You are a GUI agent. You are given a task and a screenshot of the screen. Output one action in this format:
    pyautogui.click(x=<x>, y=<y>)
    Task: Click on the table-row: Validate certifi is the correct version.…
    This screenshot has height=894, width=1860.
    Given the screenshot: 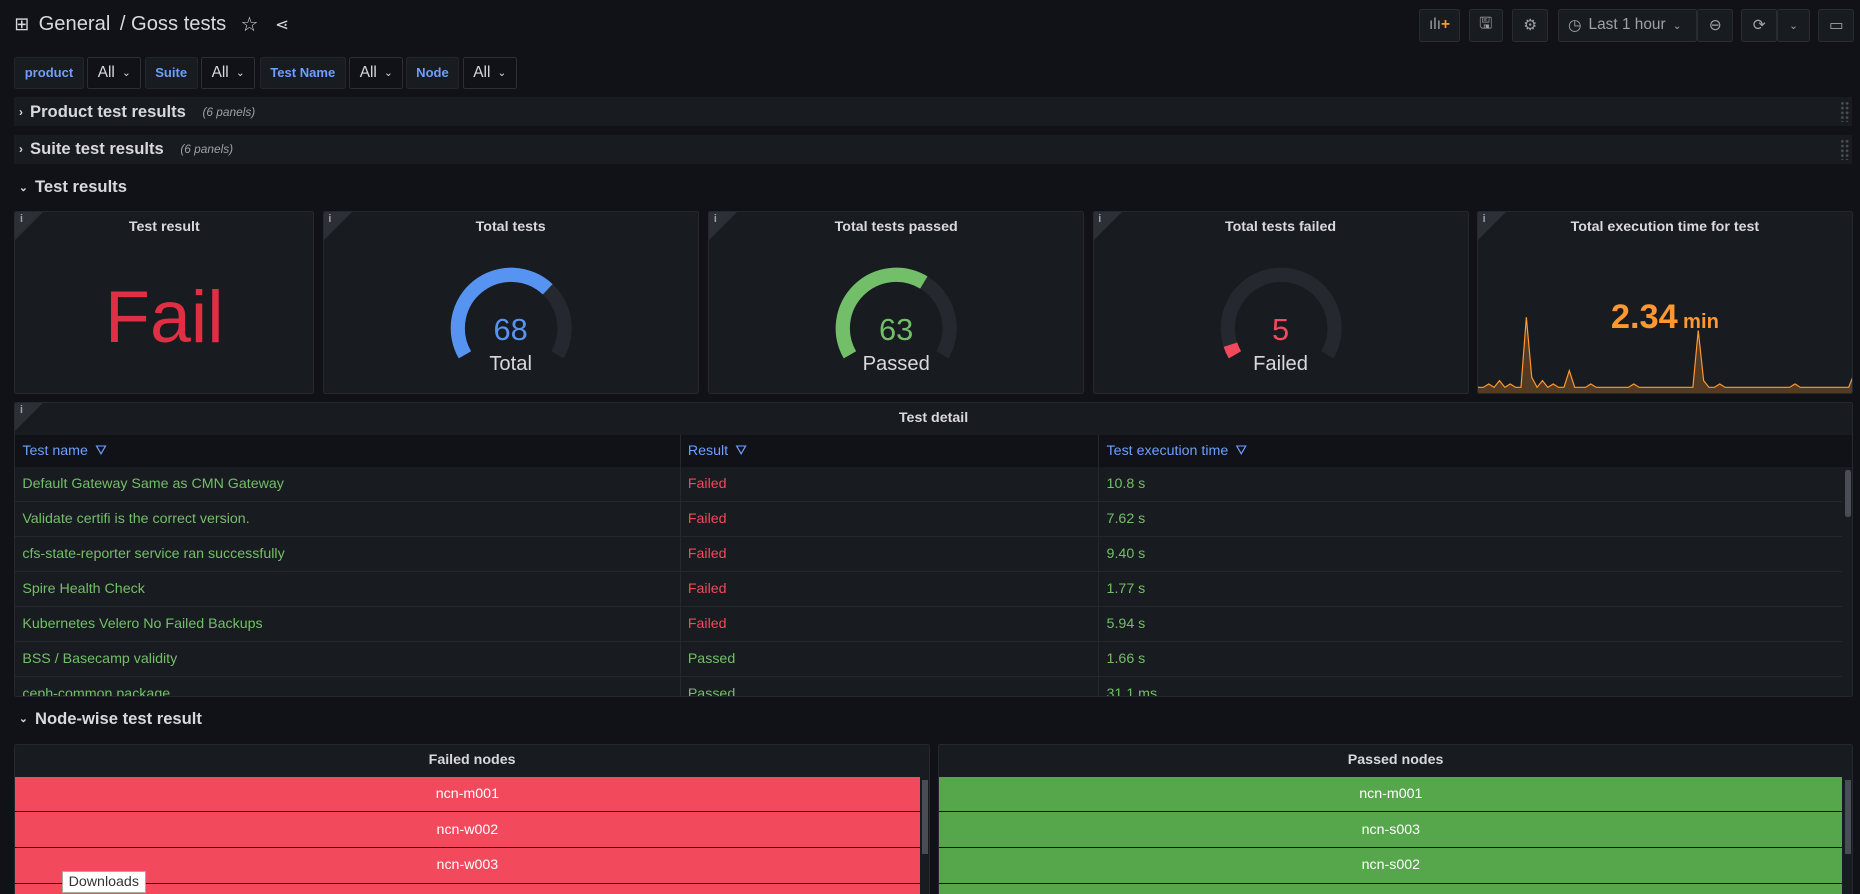 What is the action you would take?
    pyautogui.click(x=929, y=520)
    